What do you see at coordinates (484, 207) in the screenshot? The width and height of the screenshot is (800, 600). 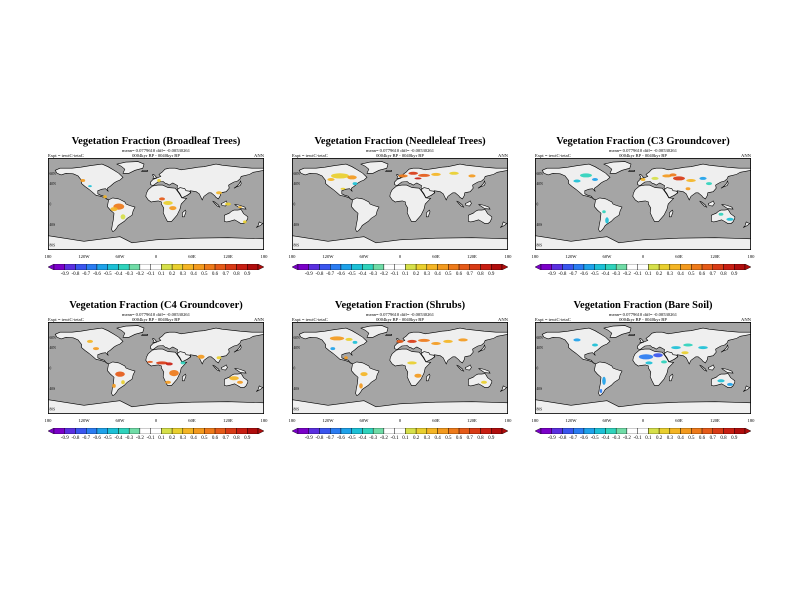 I see `landmass-newguinea` at bounding box center [484, 207].